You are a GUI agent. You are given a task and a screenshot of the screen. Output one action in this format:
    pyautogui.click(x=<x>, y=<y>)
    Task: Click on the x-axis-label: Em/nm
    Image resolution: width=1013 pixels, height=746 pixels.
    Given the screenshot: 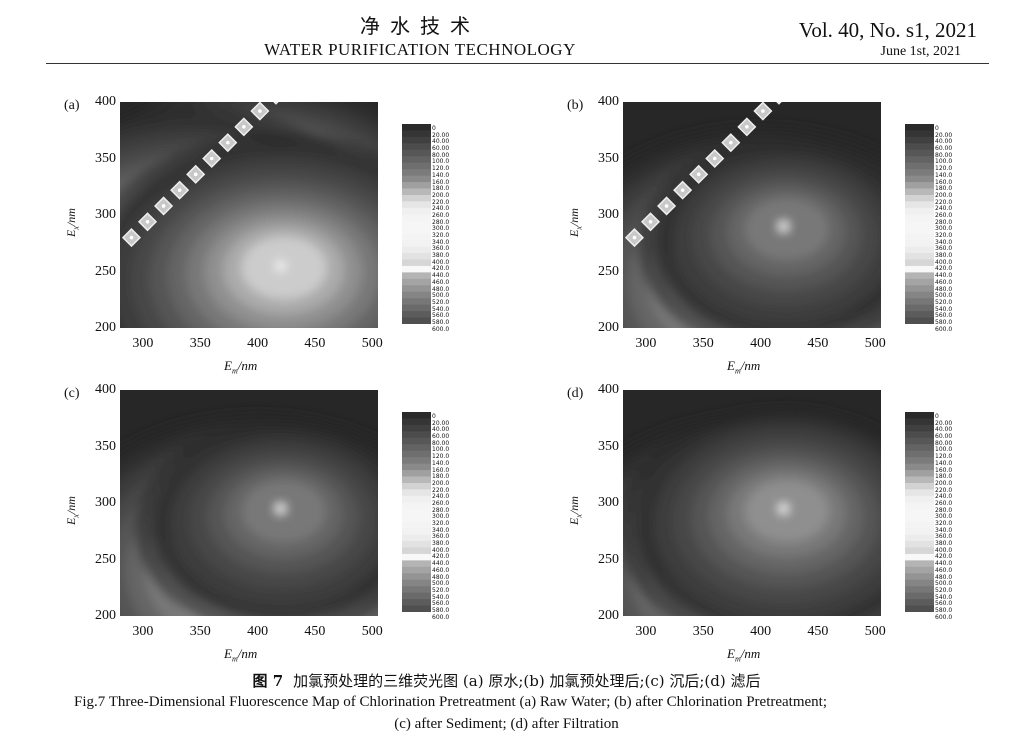 What is the action you would take?
    pyautogui.click(x=744, y=367)
    